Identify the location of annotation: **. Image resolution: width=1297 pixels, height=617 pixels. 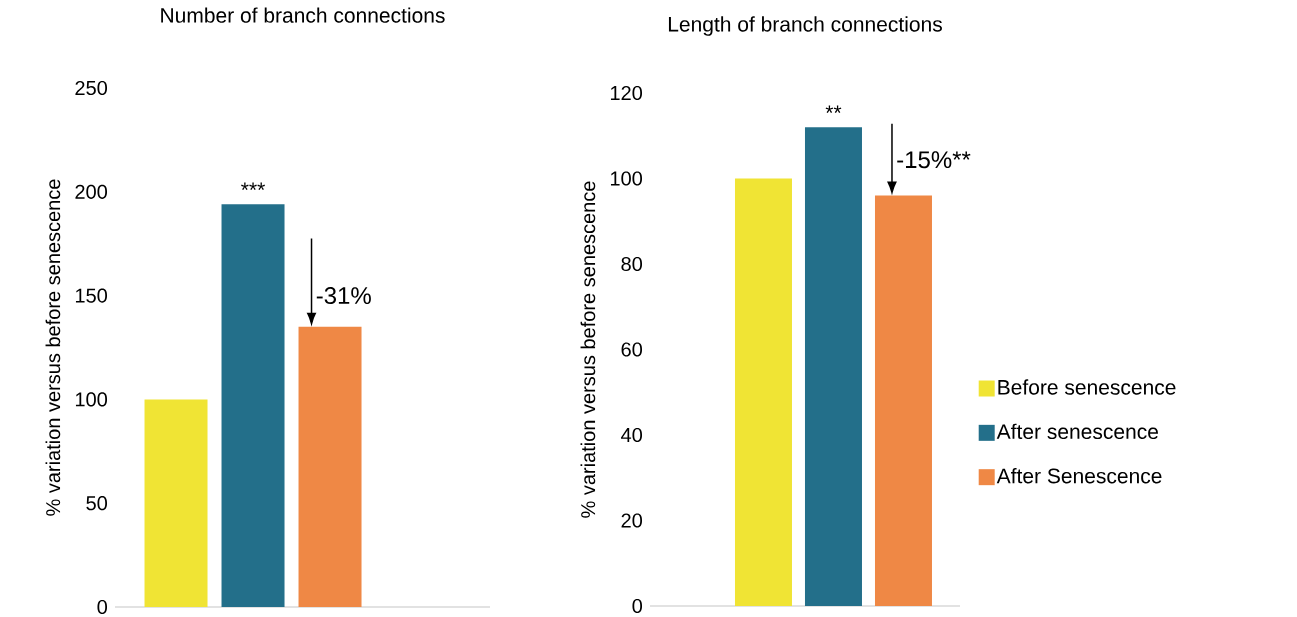
(833, 109).